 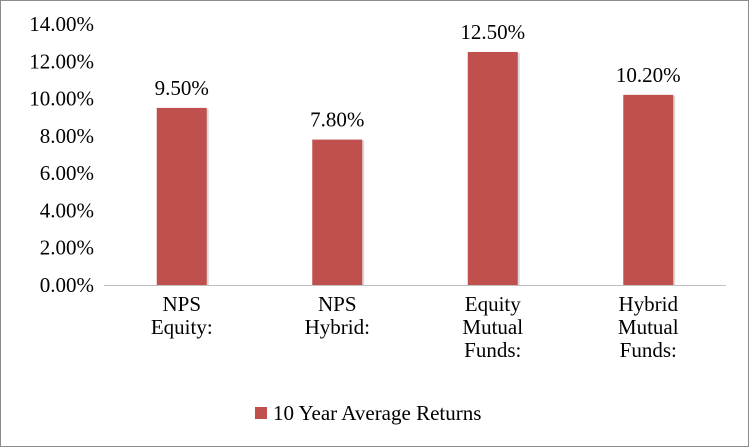 I want to click on y-tick-label: 10.00%, so click(x=61, y=99).